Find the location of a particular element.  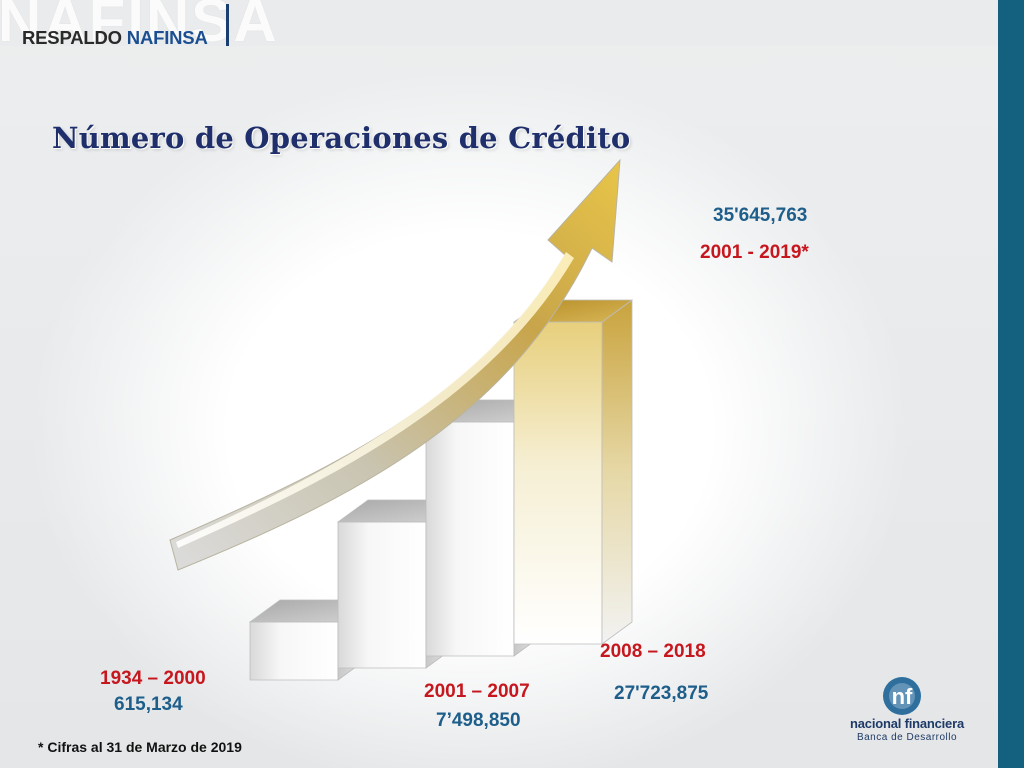

value-label: 27'723,875 is located at coordinates (661, 693).